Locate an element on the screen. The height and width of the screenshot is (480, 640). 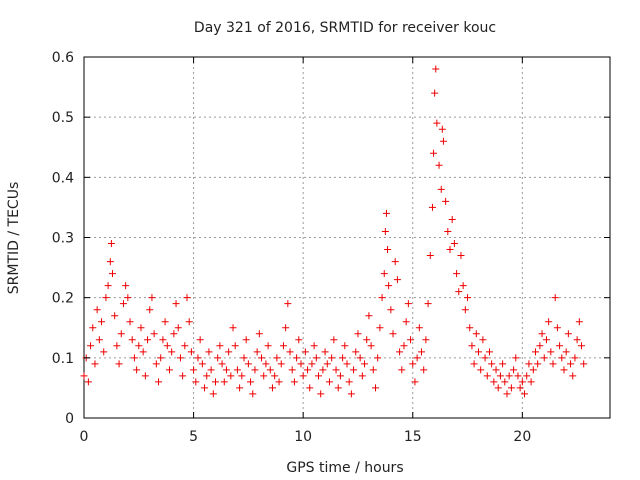
y-tick-label: 0.3 is located at coordinates (63, 239).